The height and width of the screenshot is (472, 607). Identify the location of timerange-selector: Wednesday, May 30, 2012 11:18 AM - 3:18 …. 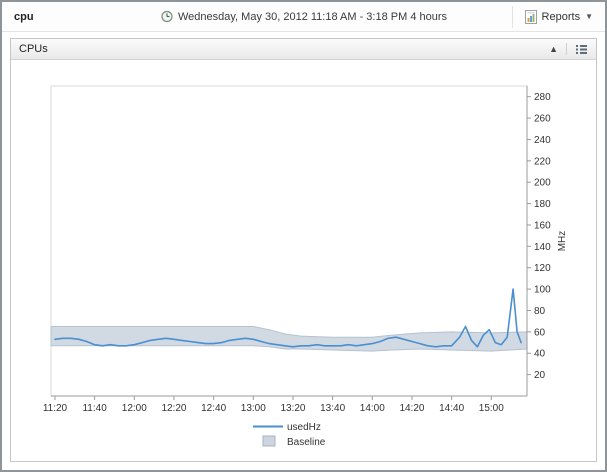
(303, 16).